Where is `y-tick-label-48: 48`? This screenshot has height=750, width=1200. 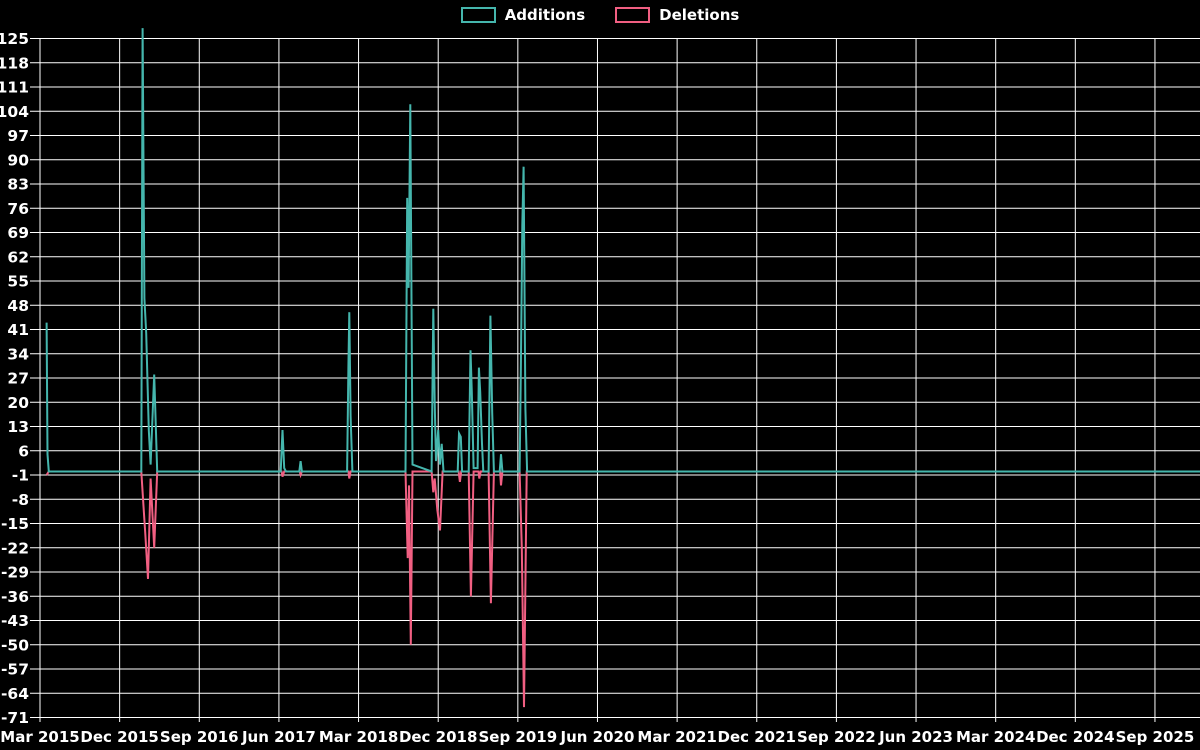
y-tick-label-48: 48 is located at coordinates (18, 306).